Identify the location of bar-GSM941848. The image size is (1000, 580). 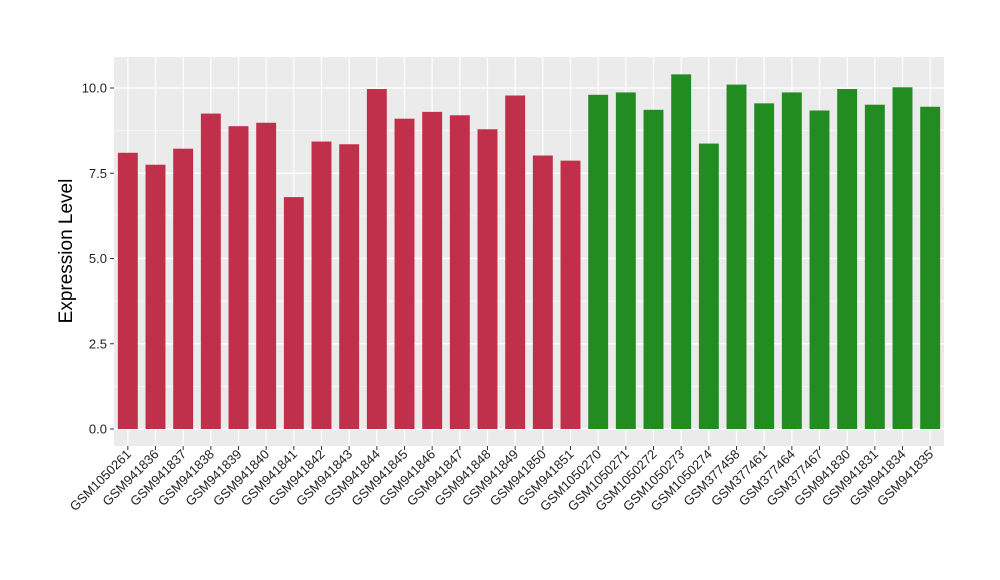
(487, 279).